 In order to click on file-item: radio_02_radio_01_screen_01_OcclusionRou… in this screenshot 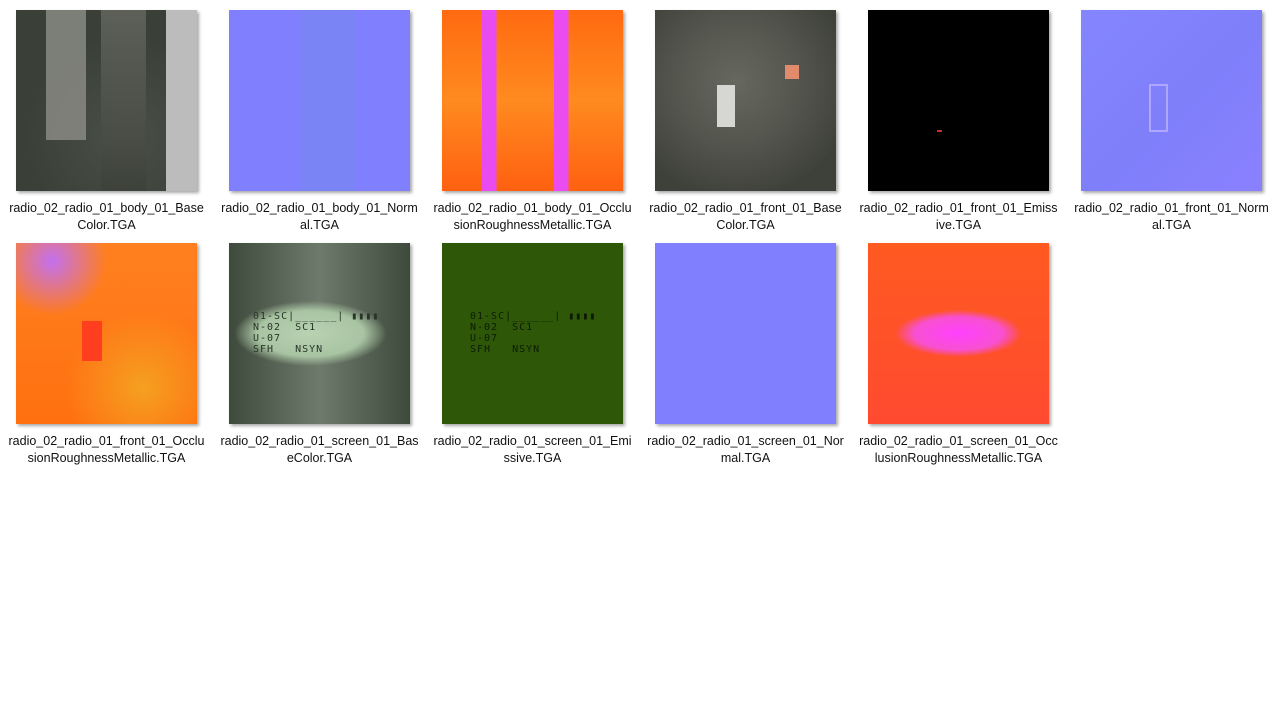, I will do `click(958, 355)`.